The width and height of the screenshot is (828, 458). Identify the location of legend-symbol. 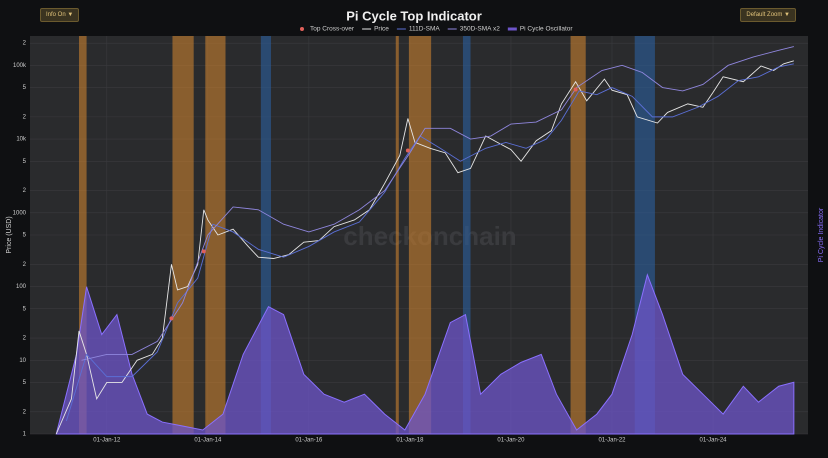
(302, 29).